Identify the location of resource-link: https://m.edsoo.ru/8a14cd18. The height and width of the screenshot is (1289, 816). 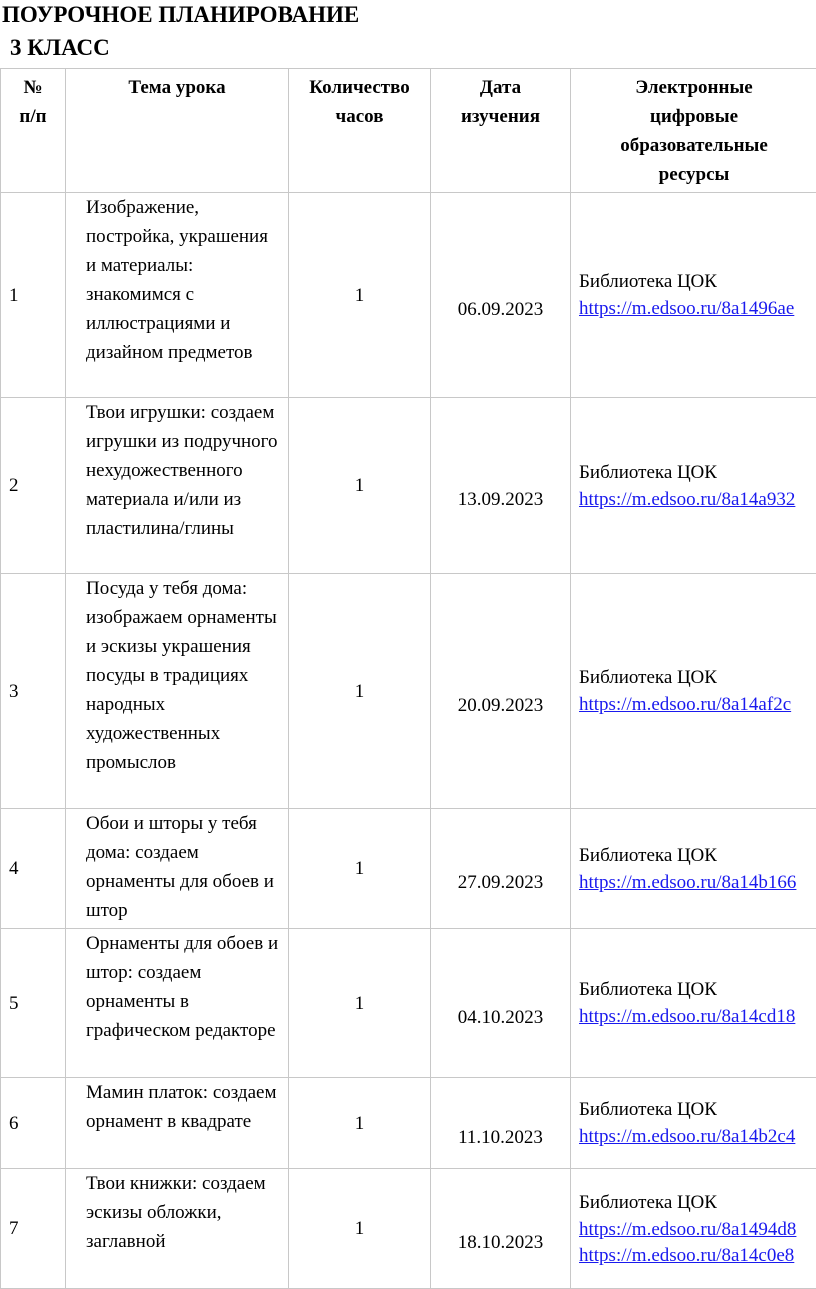
(695, 1017).